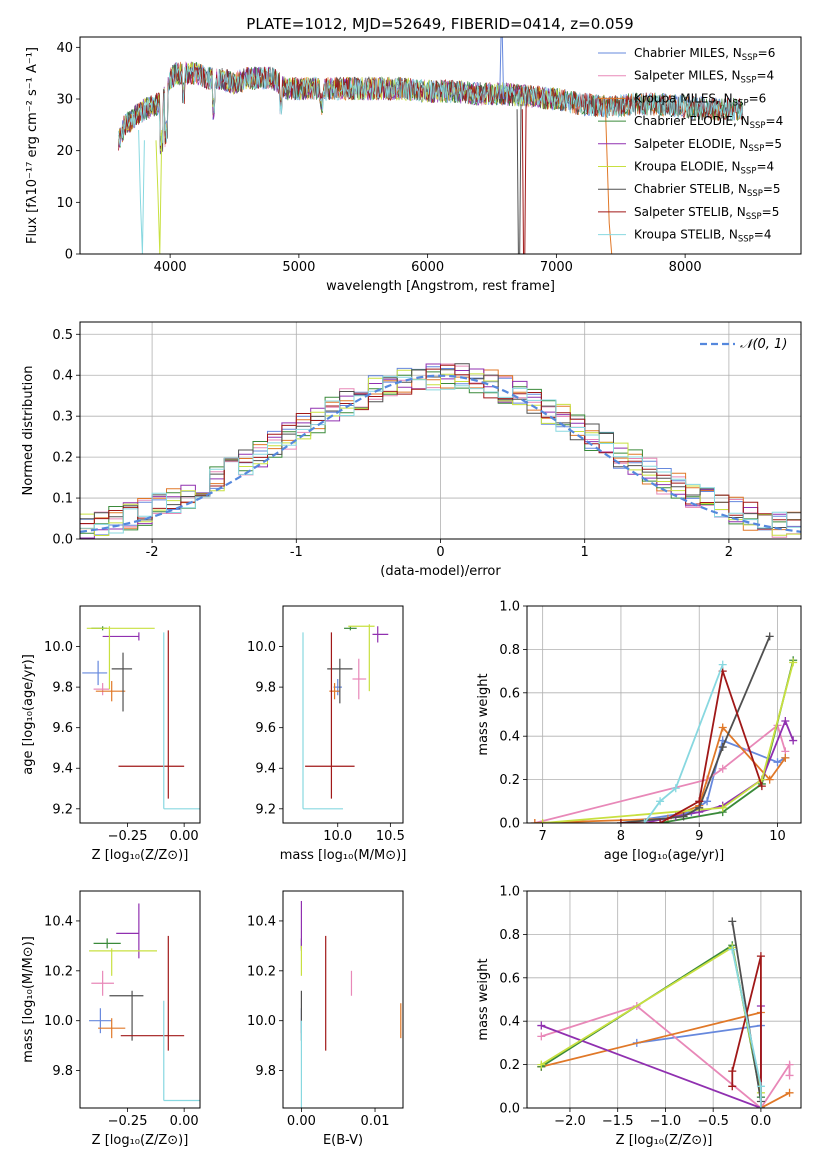  What do you see at coordinates (28, 431) in the screenshot?
I see `y-axis-label: Normed distribution` at bounding box center [28, 431].